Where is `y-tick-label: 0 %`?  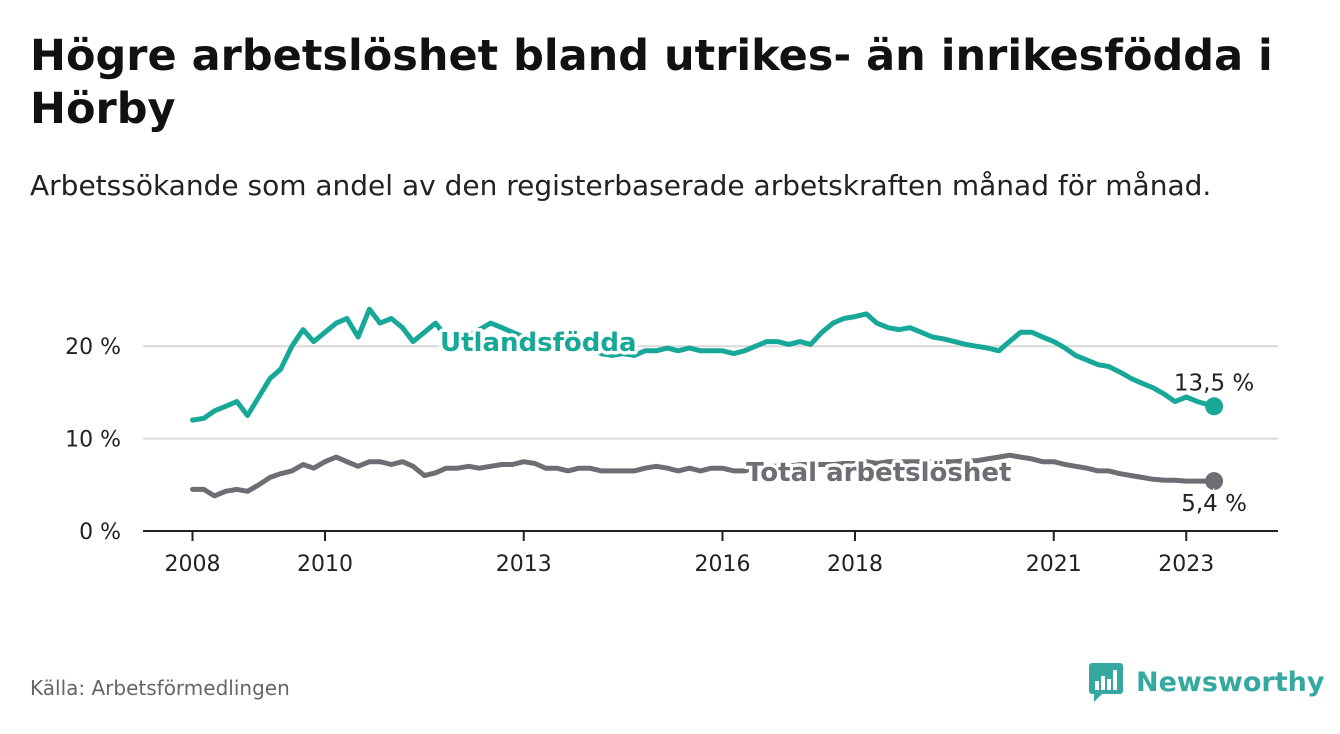 y-tick-label: 0 % is located at coordinates (100, 532).